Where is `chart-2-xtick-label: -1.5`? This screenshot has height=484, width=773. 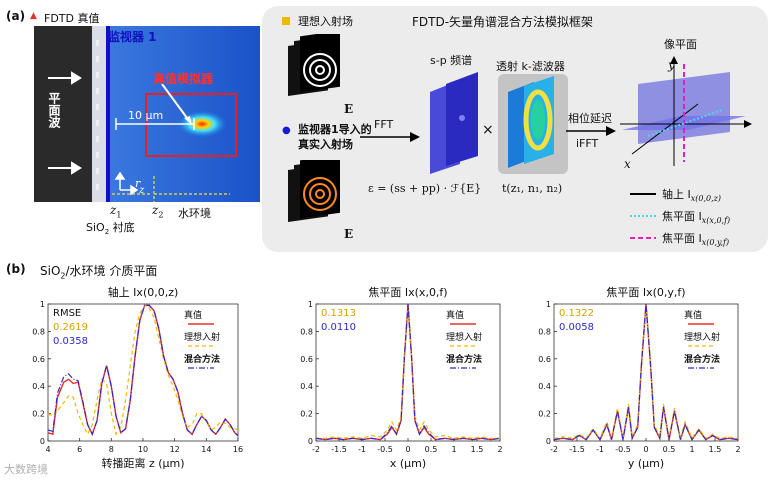 chart-2-xtick-label: -1.5 is located at coordinates (577, 449).